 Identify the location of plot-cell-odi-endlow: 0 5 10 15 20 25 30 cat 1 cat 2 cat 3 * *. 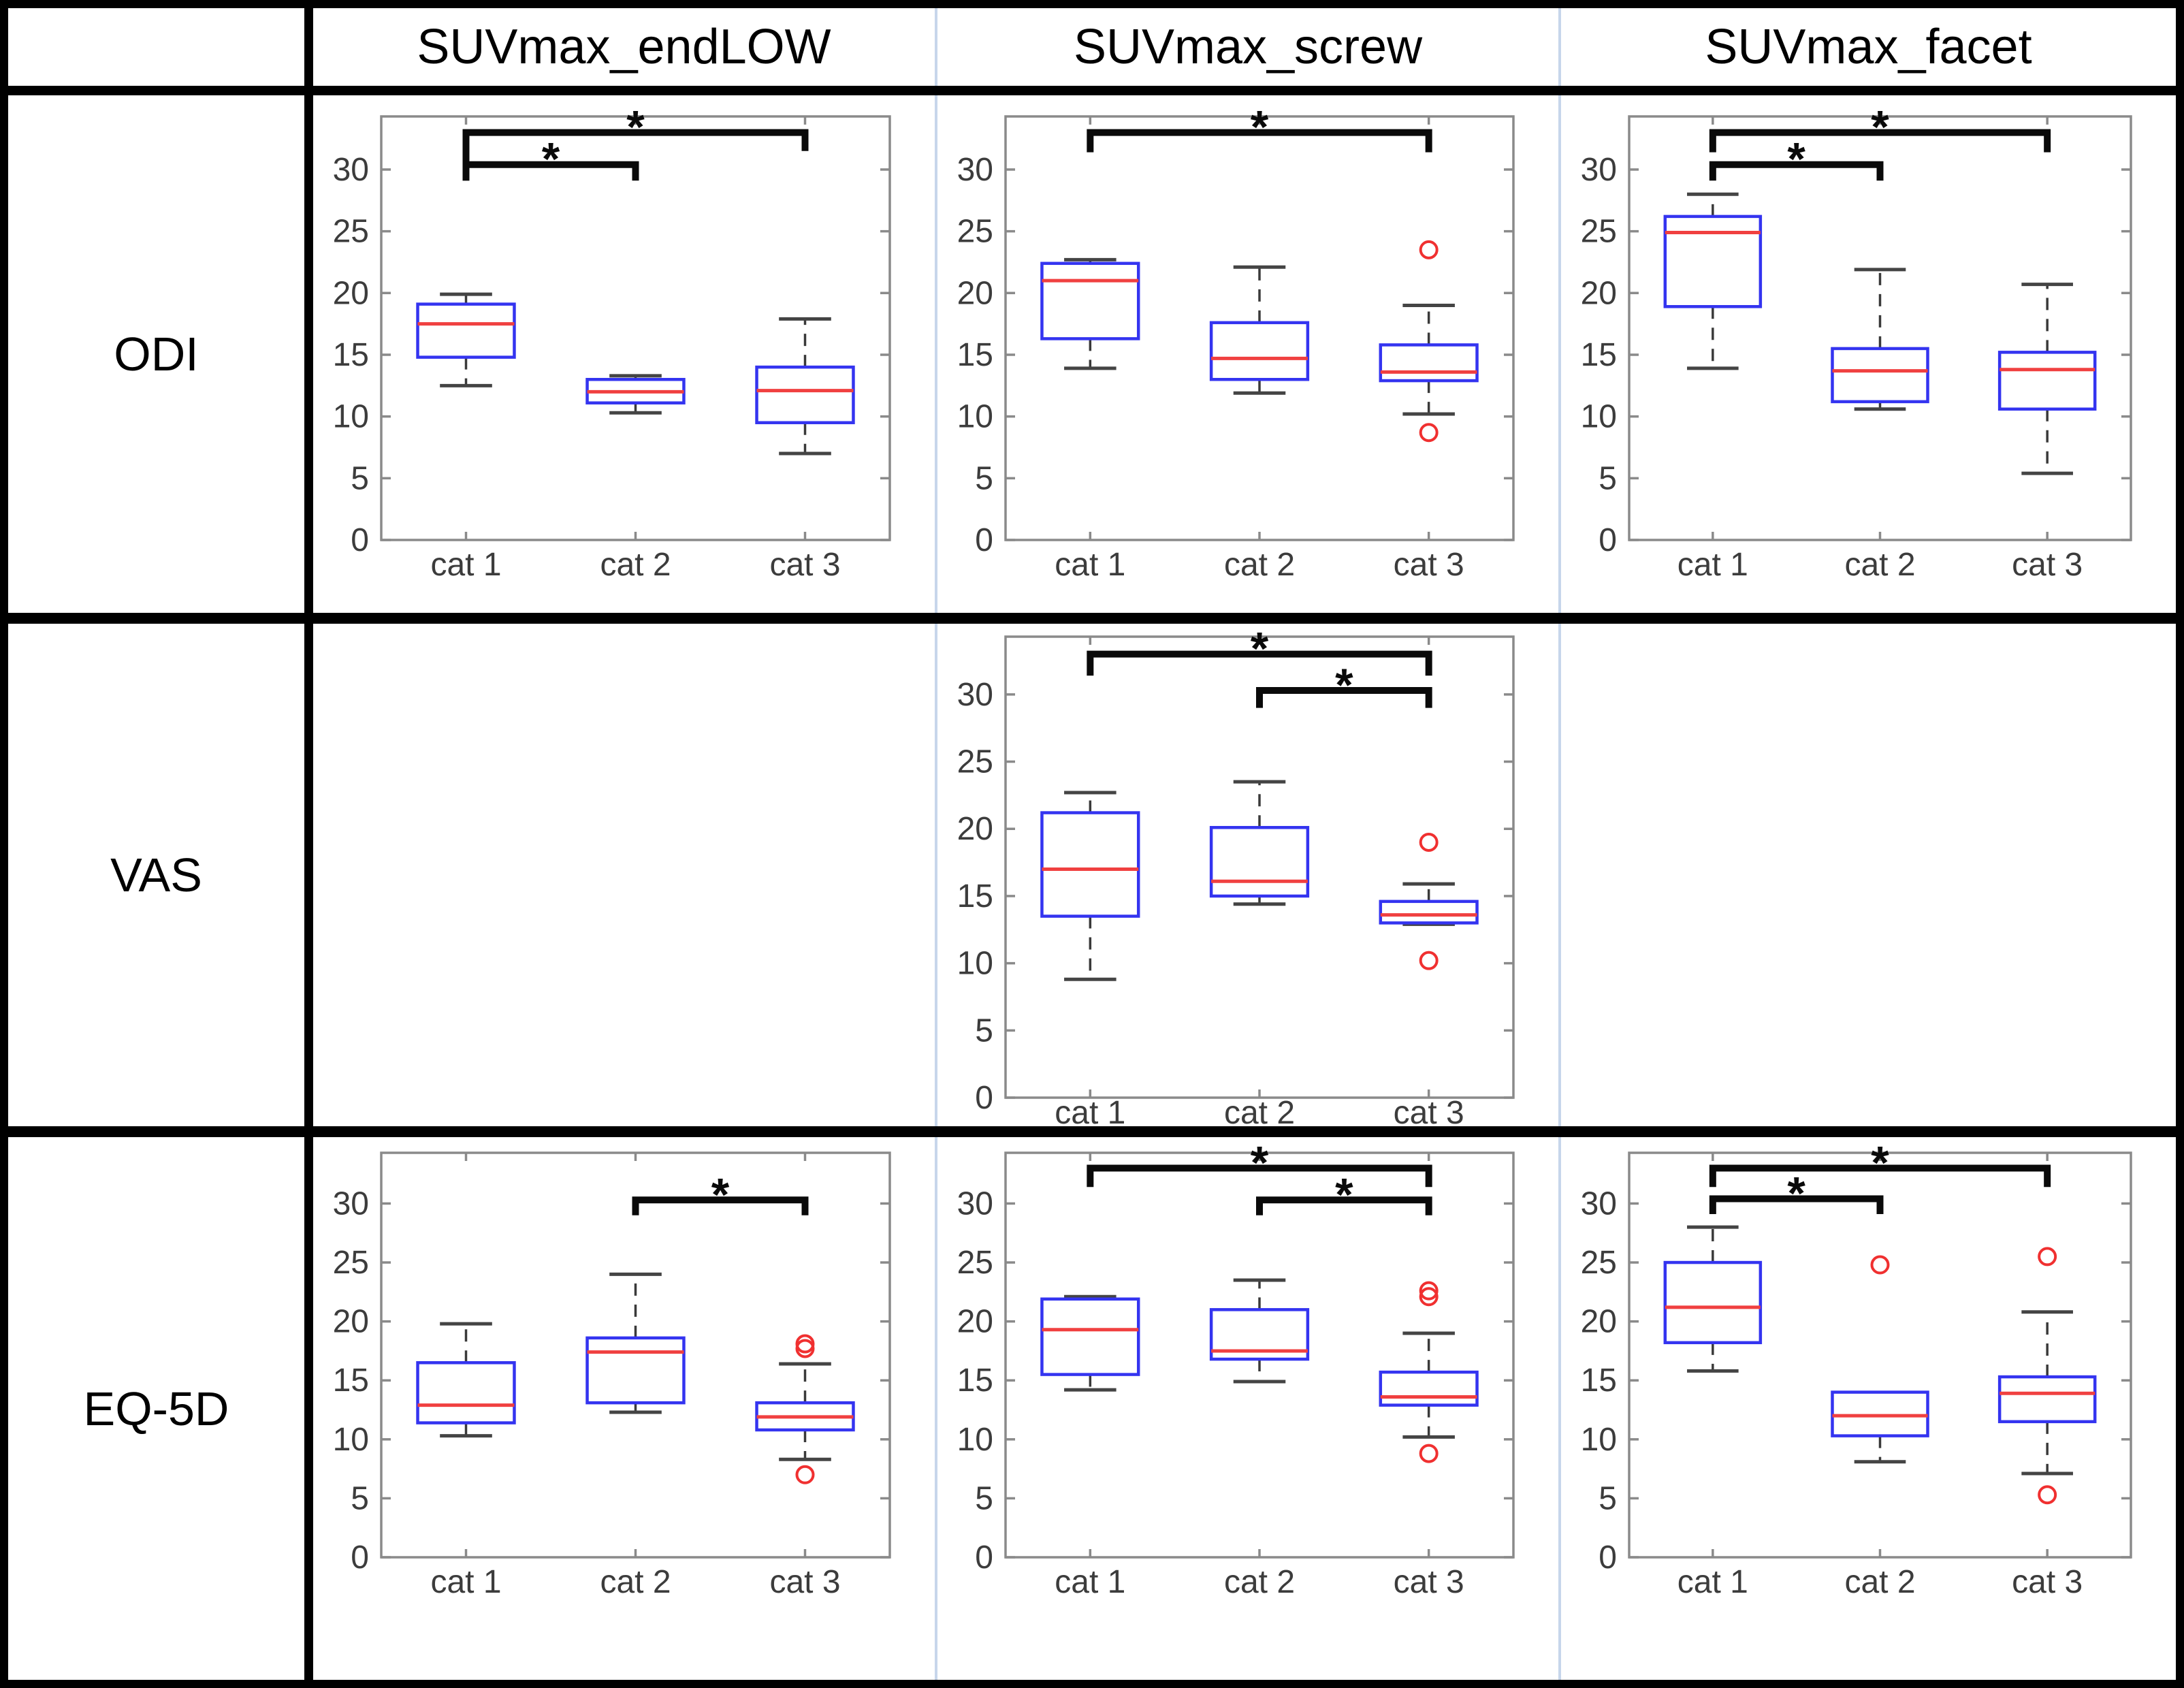
(624, 354).